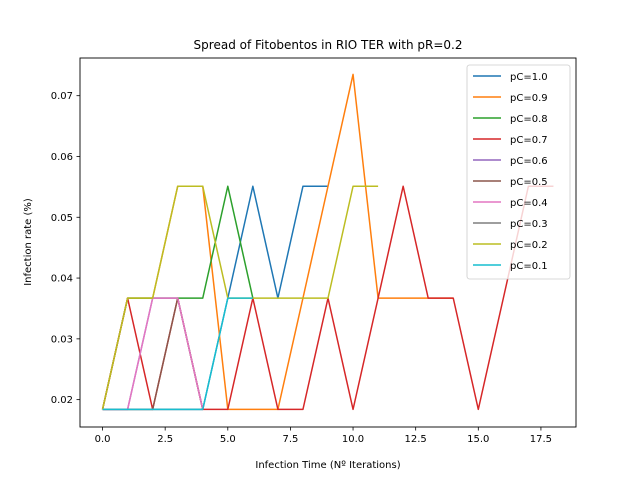  I want to click on y-tick-label: 0.05, so click(62, 218).